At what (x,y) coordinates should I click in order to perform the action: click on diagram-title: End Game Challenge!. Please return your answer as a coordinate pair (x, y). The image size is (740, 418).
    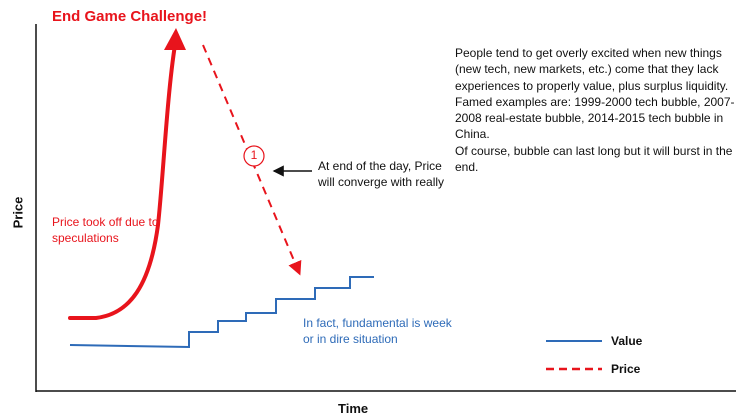
    Looking at the image, I should click on (130, 16).